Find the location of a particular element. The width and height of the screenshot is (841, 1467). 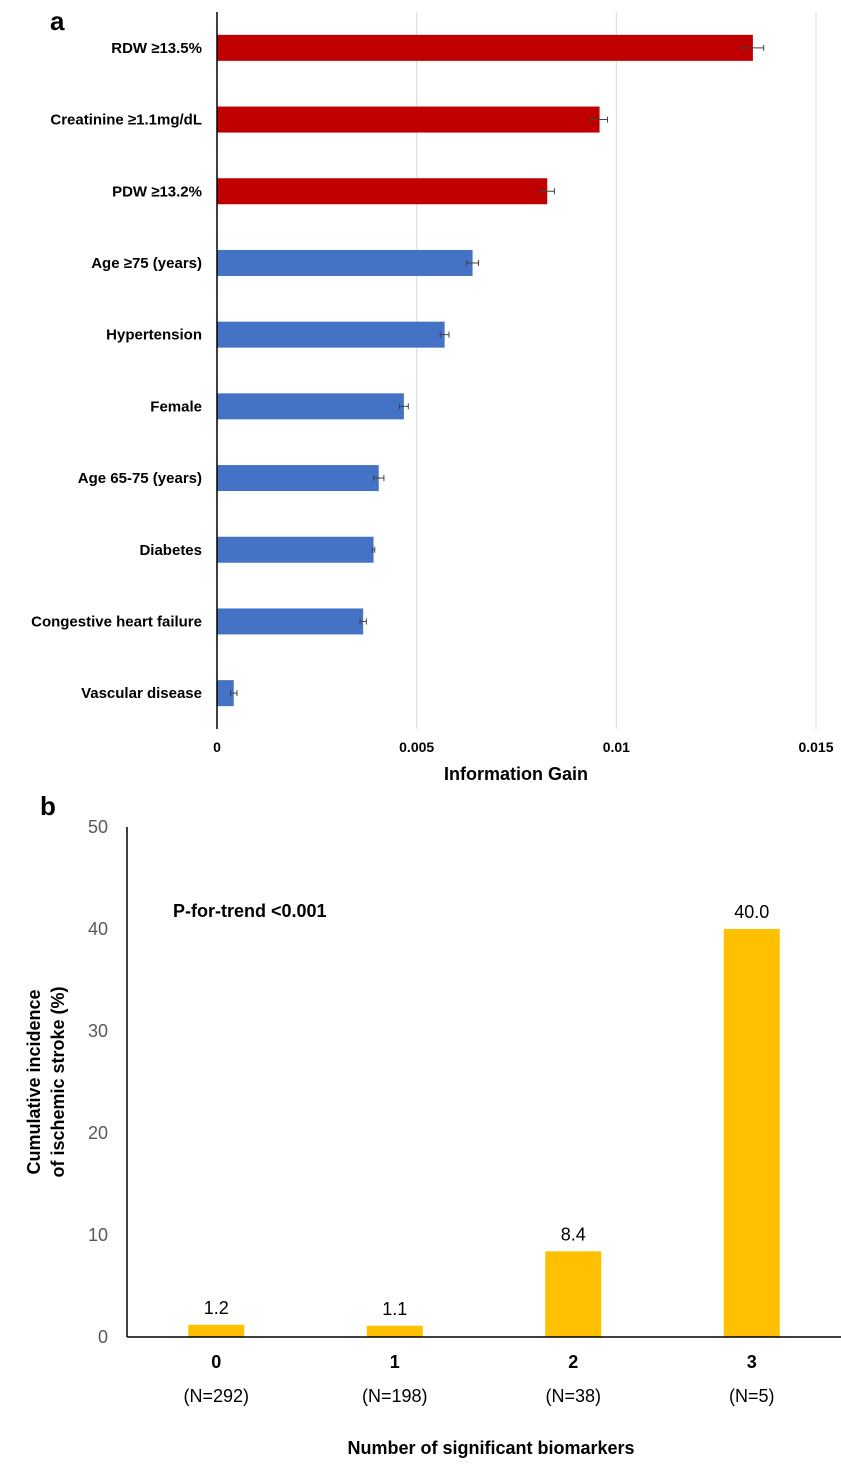

x-category-label-0: 0 is located at coordinates (216, 1362).